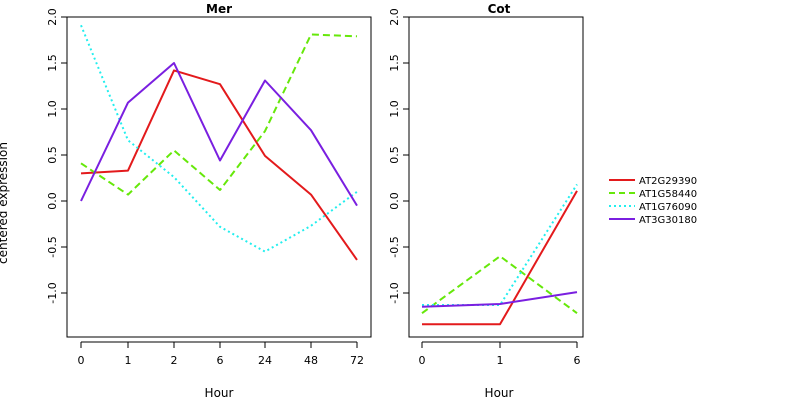 This screenshot has width=800, height=400. Describe the element at coordinates (174, 360) in the screenshot. I see `mer-xtick-label-2: 2` at that location.